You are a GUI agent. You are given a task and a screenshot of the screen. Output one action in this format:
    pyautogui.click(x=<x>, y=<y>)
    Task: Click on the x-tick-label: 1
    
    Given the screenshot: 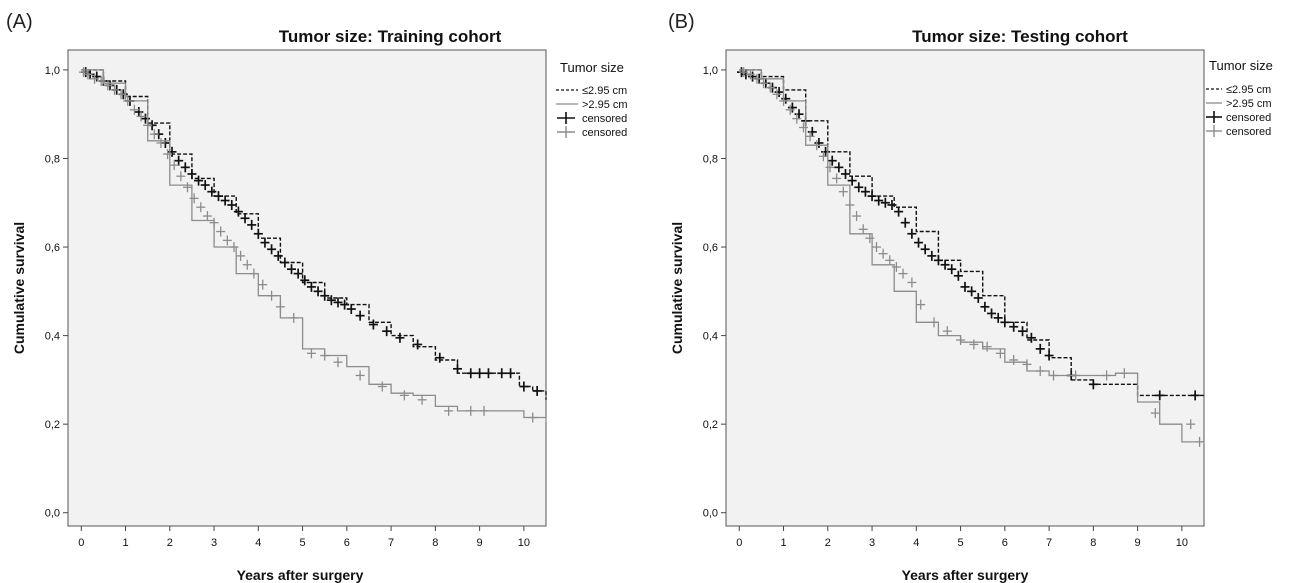 What is the action you would take?
    pyautogui.click(x=783, y=543)
    